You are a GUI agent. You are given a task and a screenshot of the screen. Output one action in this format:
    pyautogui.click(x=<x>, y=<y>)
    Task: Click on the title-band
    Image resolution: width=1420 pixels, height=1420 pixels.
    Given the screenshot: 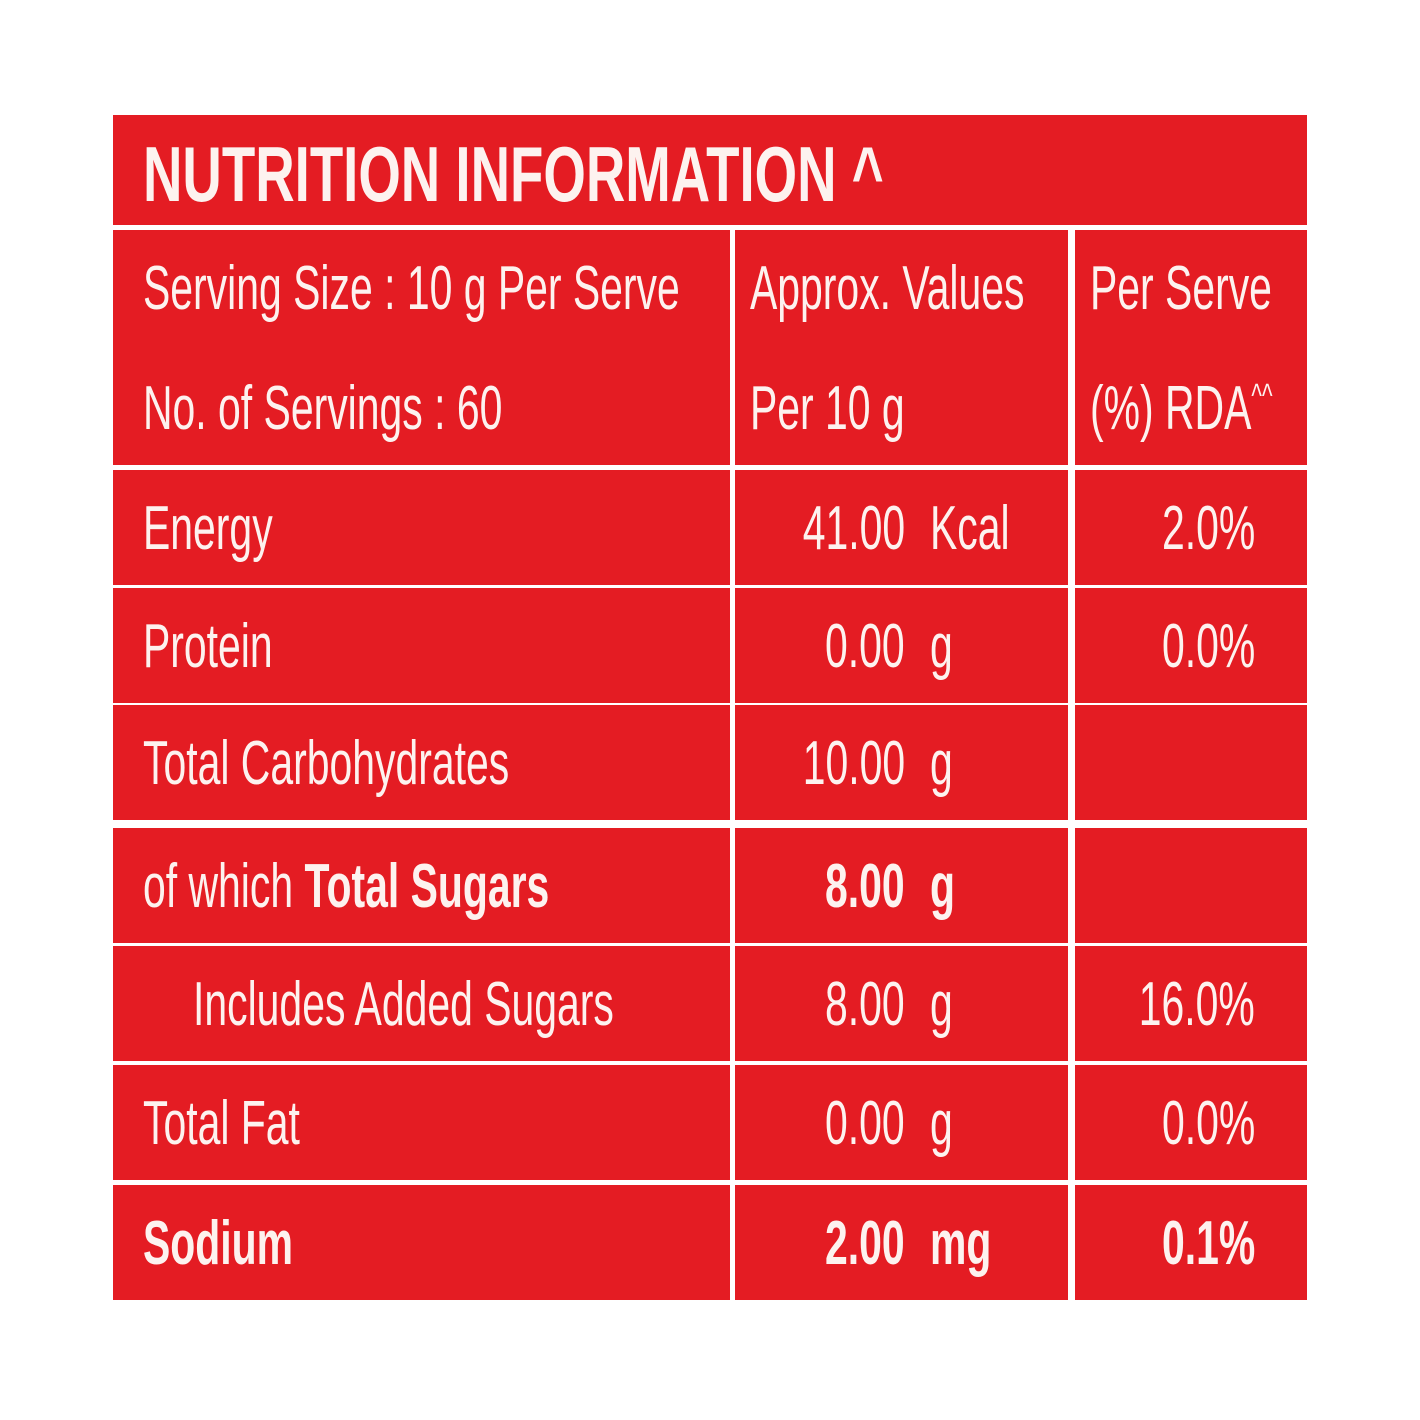 What is the action you would take?
    pyautogui.click(x=710, y=170)
    